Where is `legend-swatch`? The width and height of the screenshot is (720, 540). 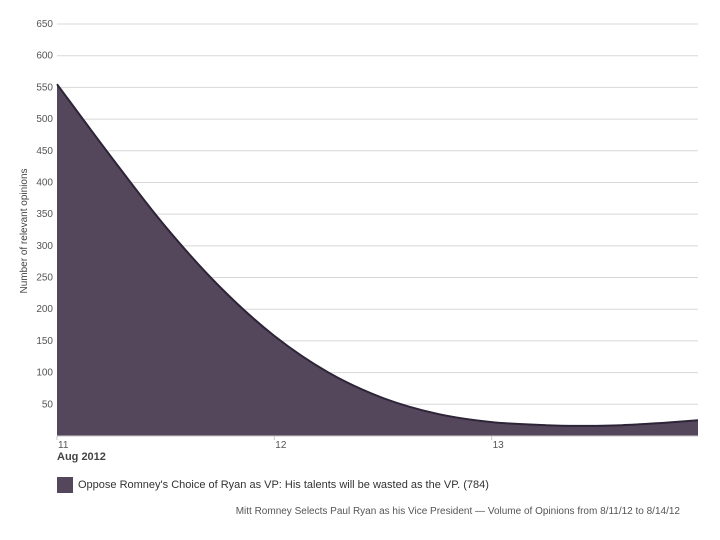
legend-swatch is located at coordinates (65, 485).